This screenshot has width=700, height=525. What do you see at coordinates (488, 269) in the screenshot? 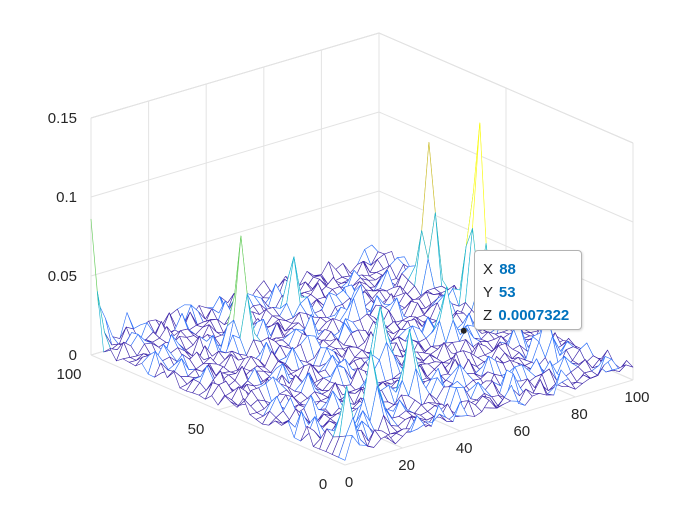
I see `datatip-x-label: X` at bounding box center [488, 269].